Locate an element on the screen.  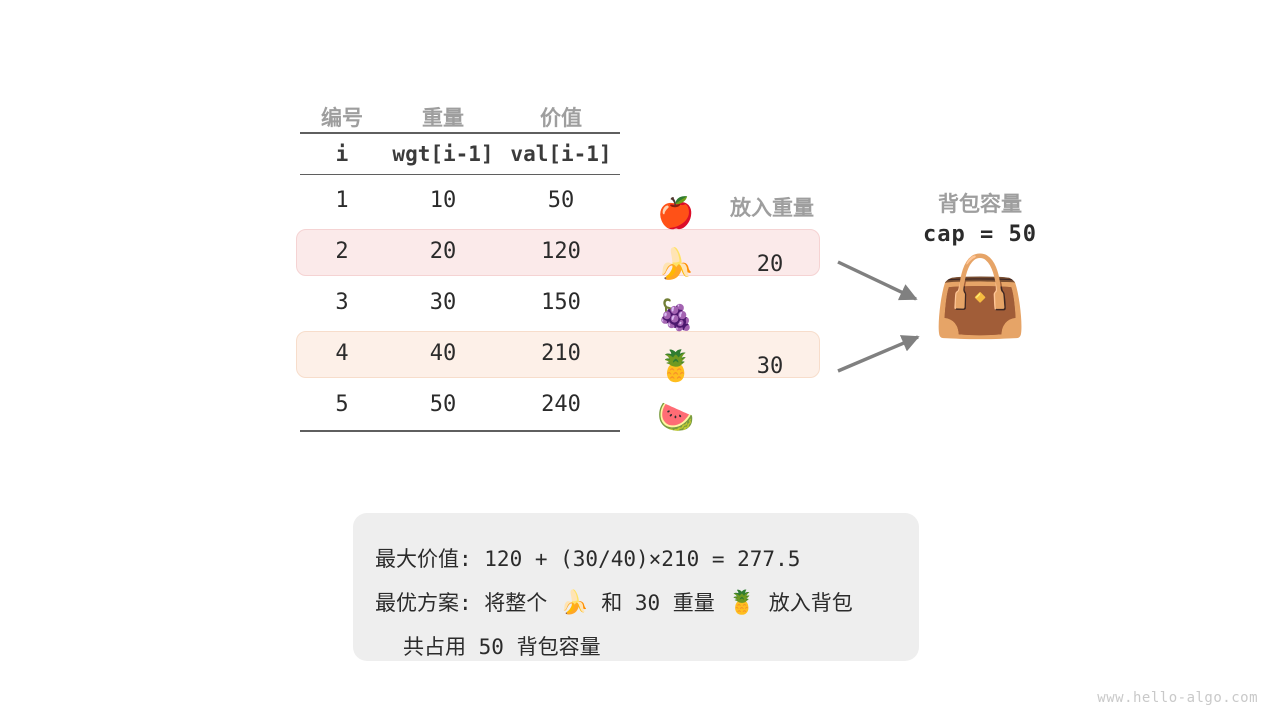
cell-value: 240 is located at coordinates (561, 404).